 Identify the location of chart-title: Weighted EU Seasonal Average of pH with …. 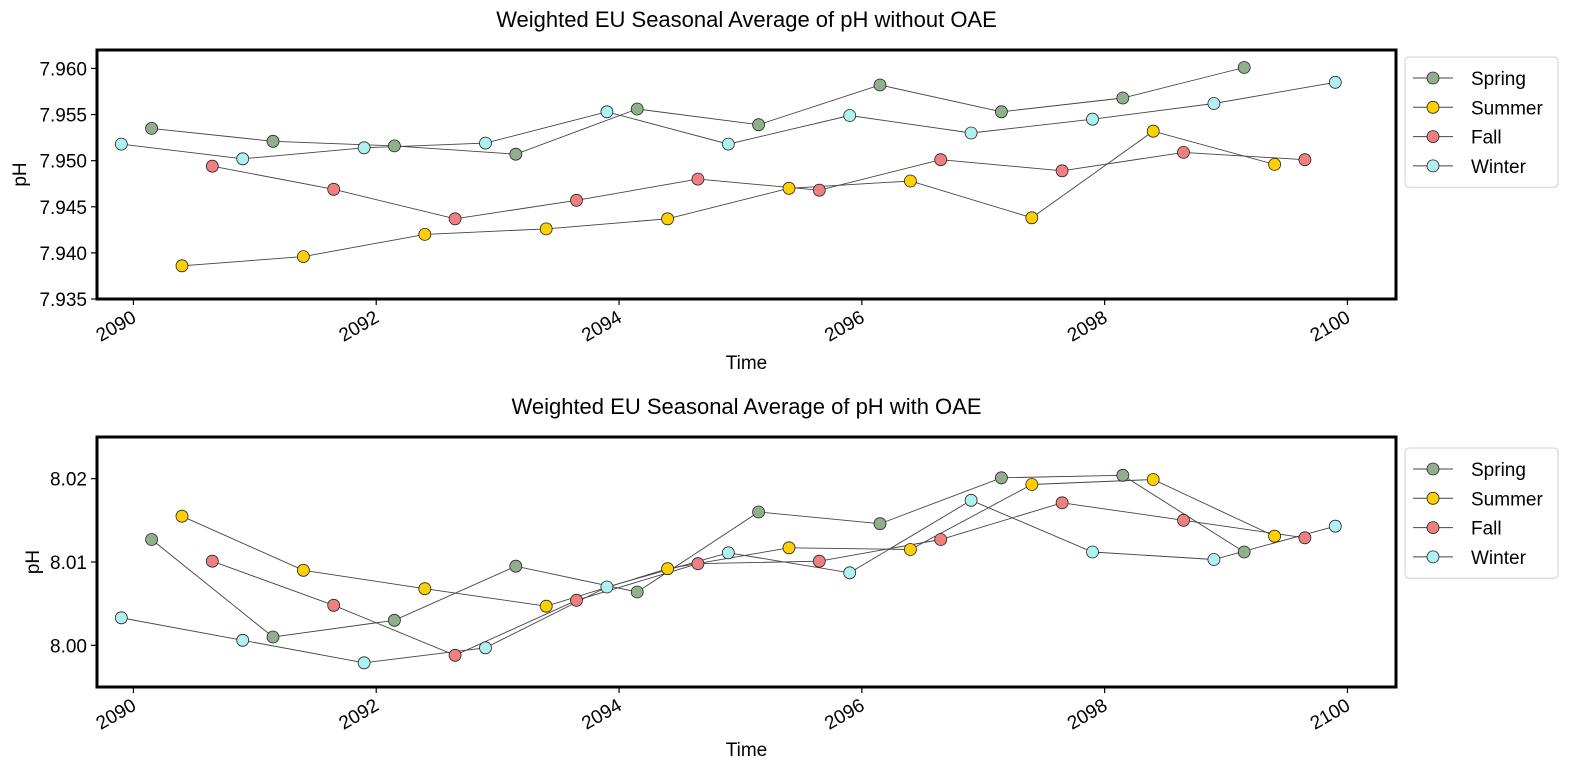
(746, 406).